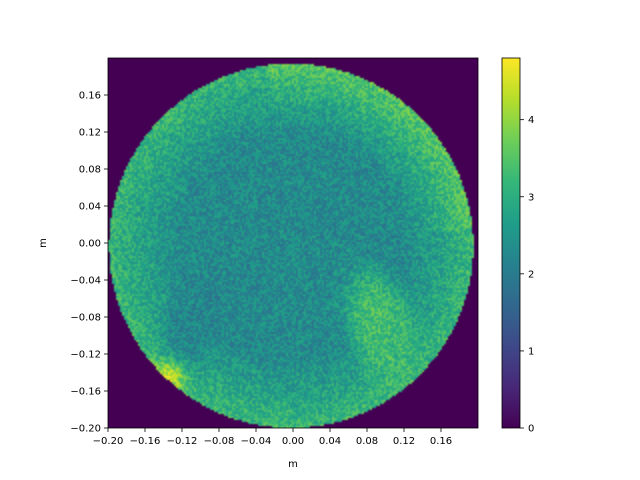 The image size is (640, 480). What do you see at coordinates (441, 441) in the screenshot?
I see `x-tick-label: 0.16` at bounding box center [441, 441].